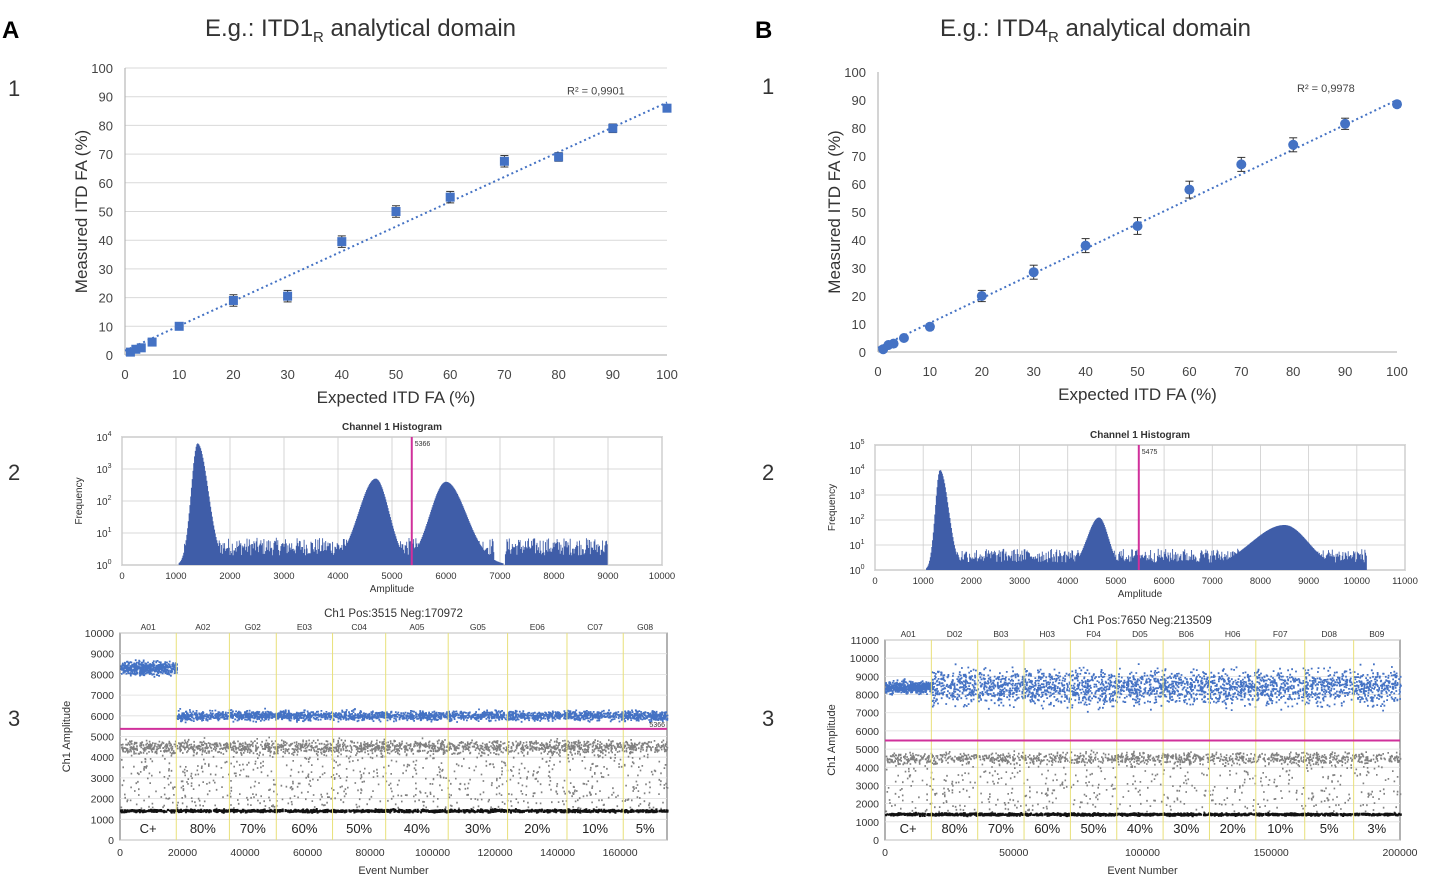  Describe the element at coordinates (106, 183) in the screenshot. I see `y-tick-label: 60` at that location.